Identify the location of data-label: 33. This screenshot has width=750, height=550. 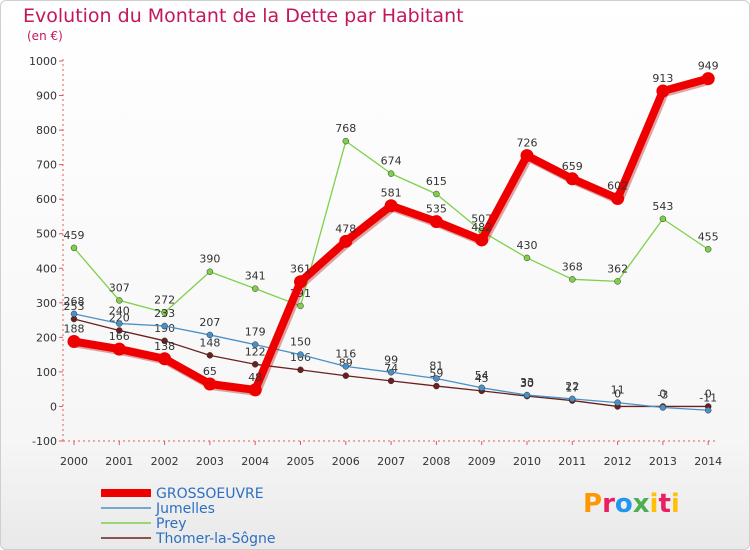
(527, 382).